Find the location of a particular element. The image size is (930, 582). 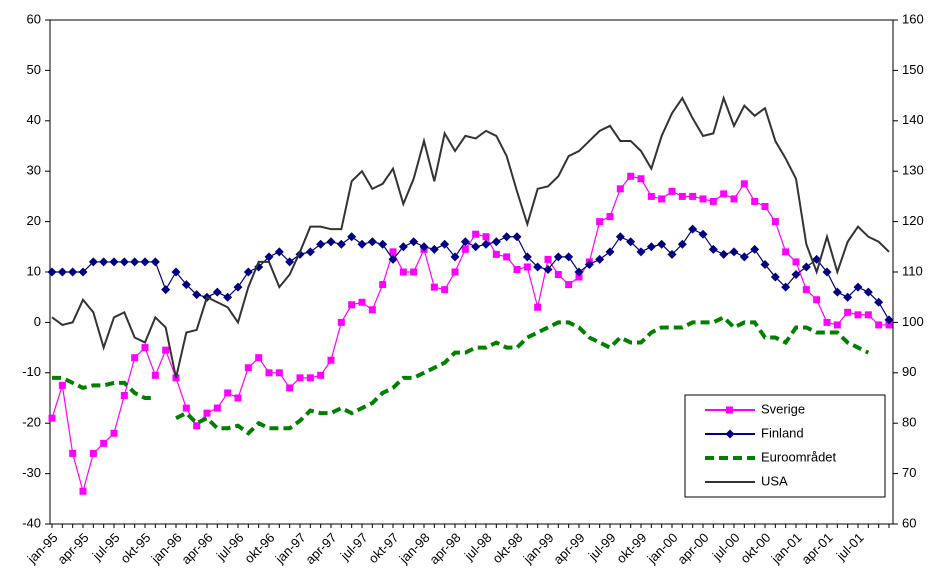

x-tick-label: jul-95 is located at coordinates (106, 547).